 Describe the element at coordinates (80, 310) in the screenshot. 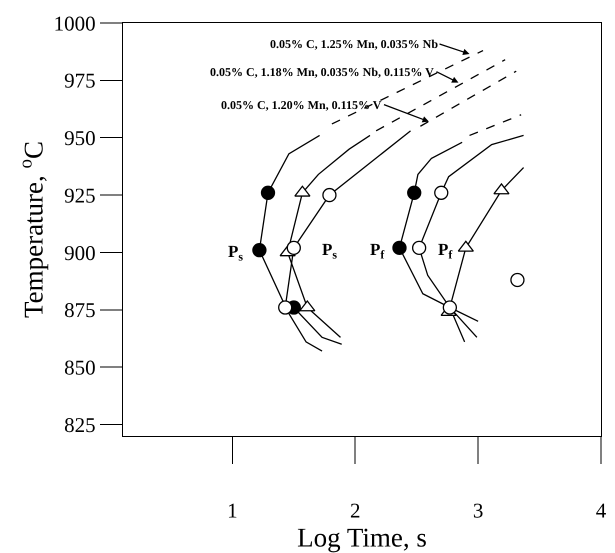

I see `y-tick-label: 875` at that location.